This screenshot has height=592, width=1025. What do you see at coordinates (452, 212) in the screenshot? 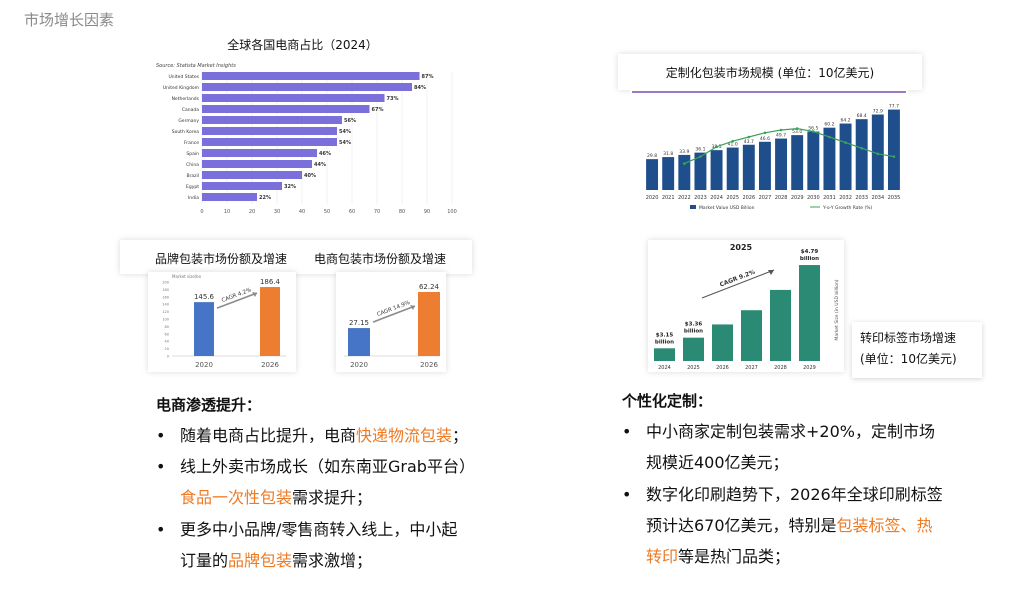
I see `x-tick-label: 100` at bounding box center [452, 212].